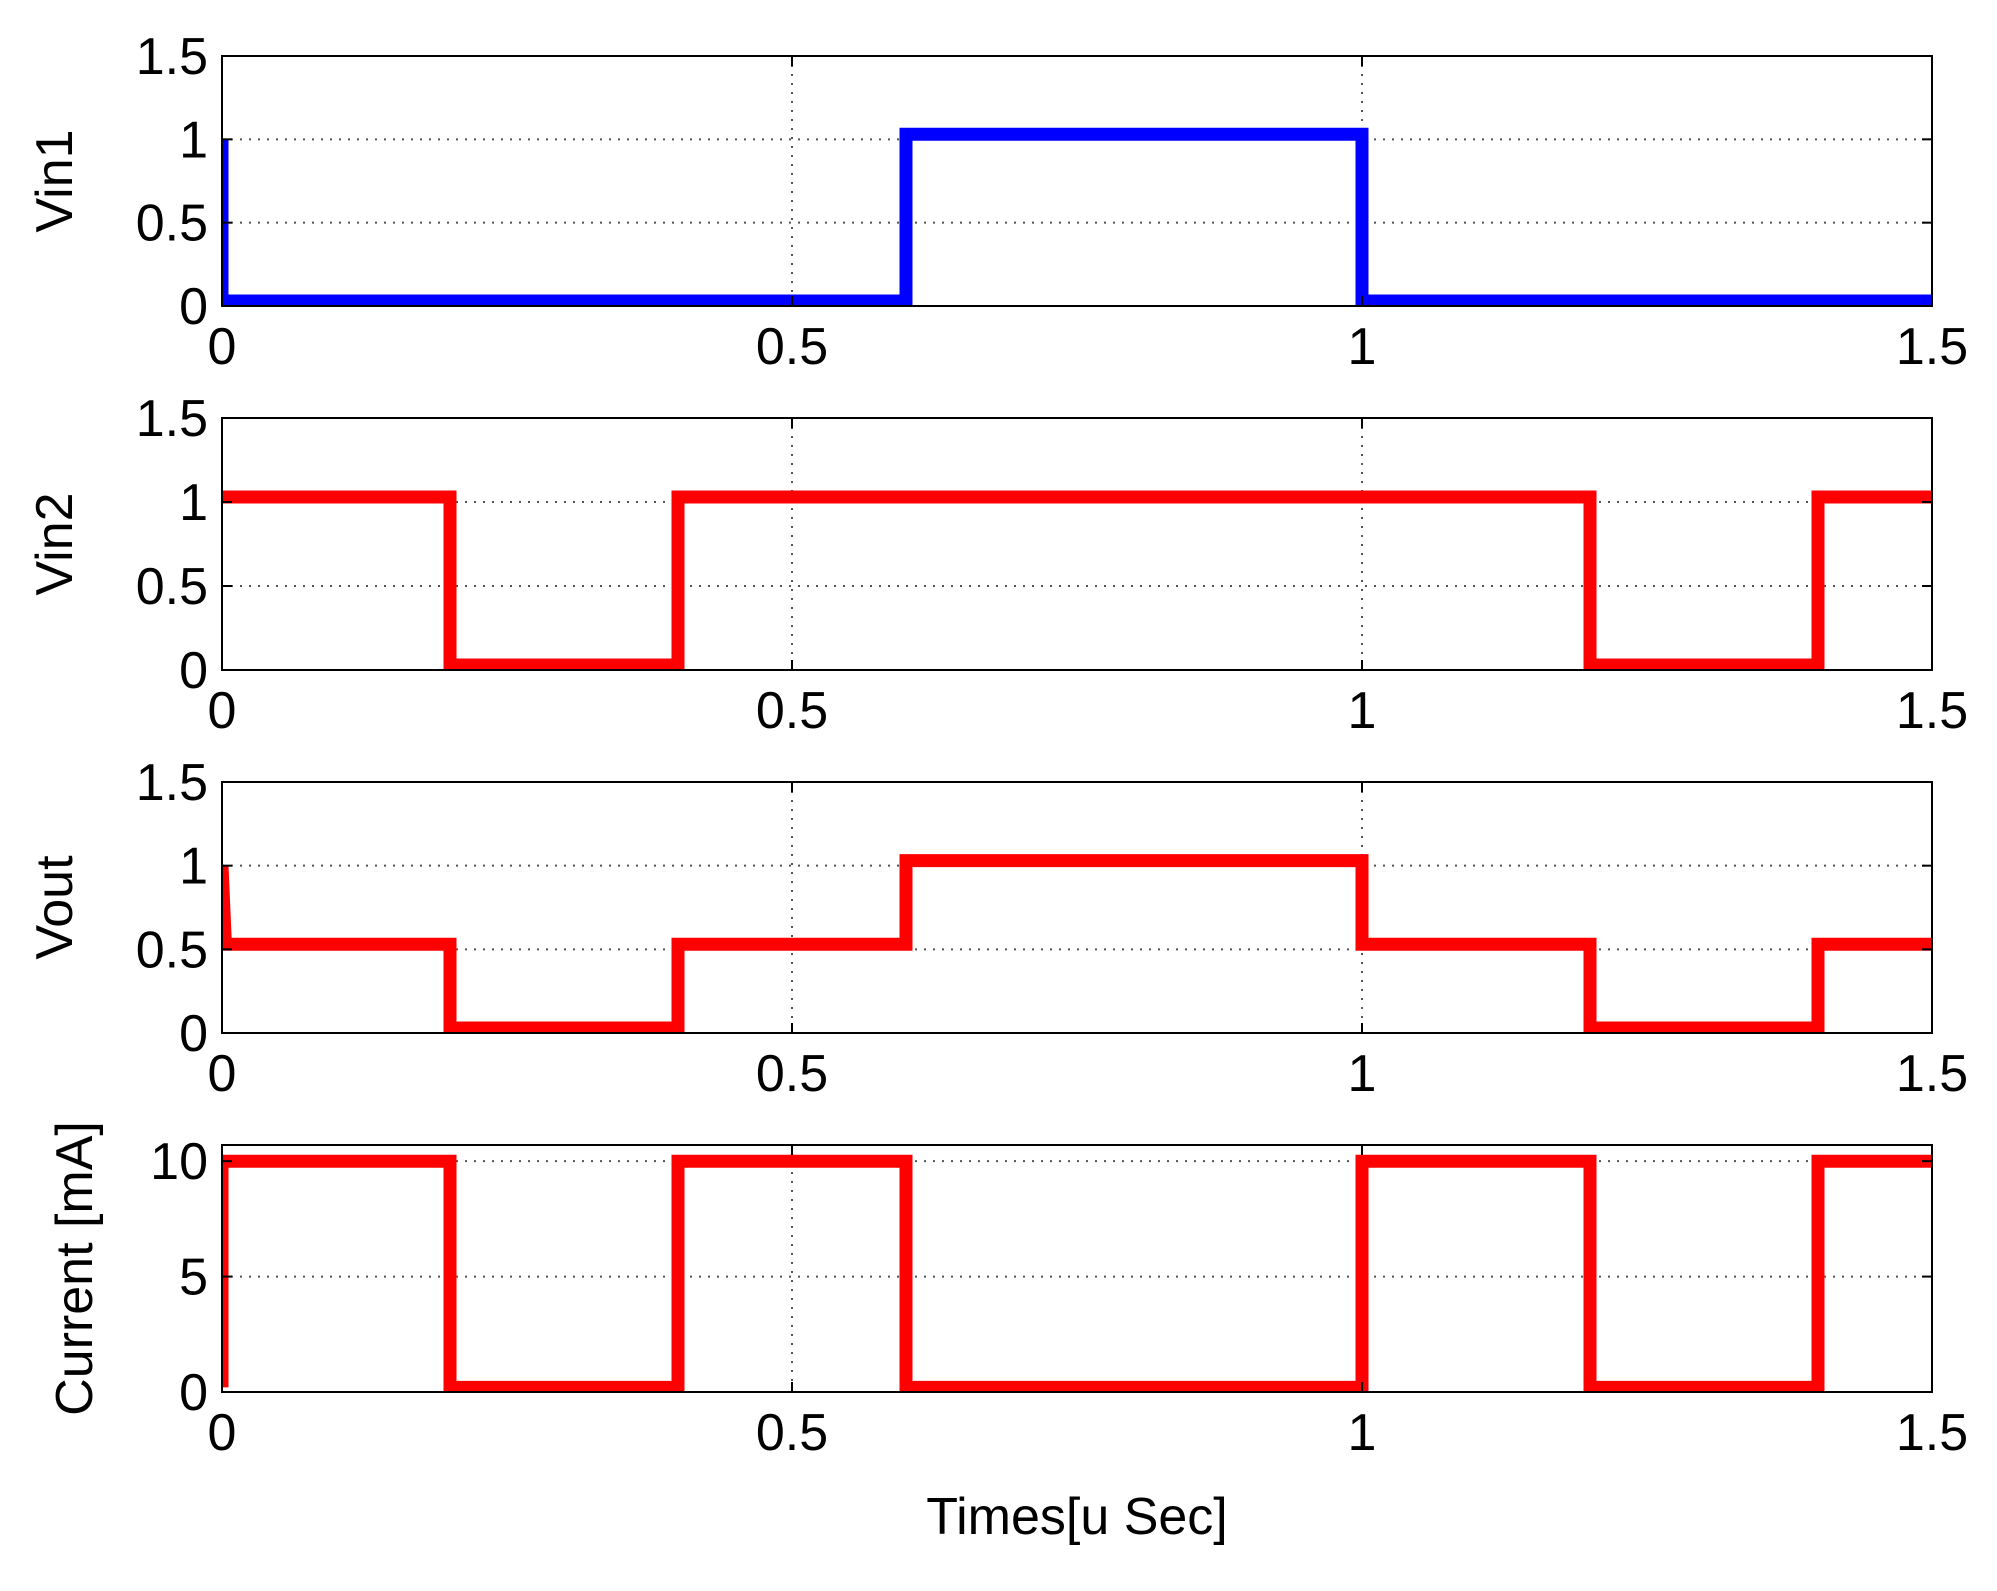  I want to click on y-axis-label: Vout, so click(55, 907).